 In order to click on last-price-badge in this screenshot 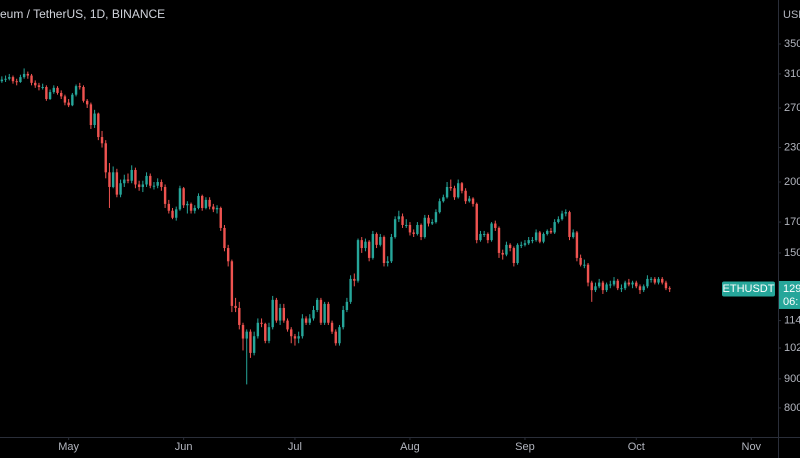, I will do `click(789, 294)`.